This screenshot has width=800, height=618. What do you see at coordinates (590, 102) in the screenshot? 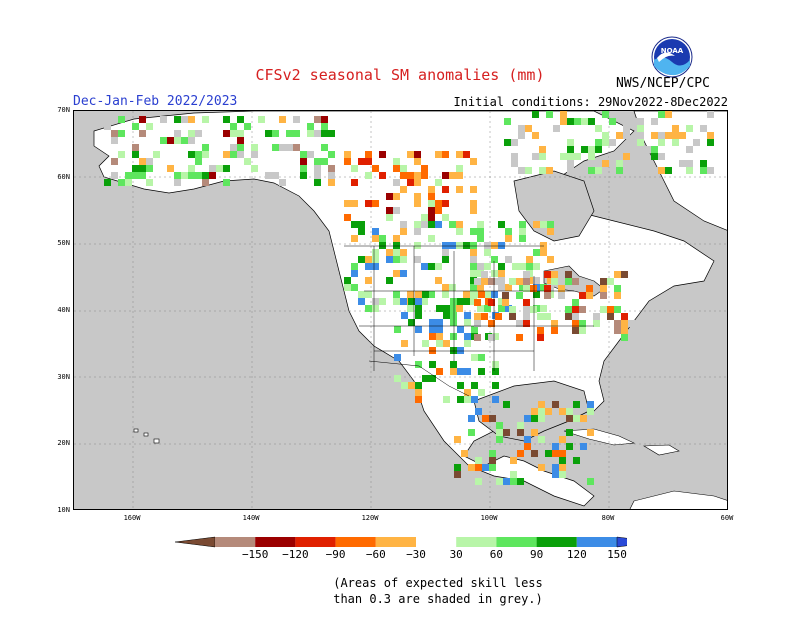
I see `initial-conditions-label: Initial conditions: 29Nov2022-8Dec2022` at bounding box center [590, 102].